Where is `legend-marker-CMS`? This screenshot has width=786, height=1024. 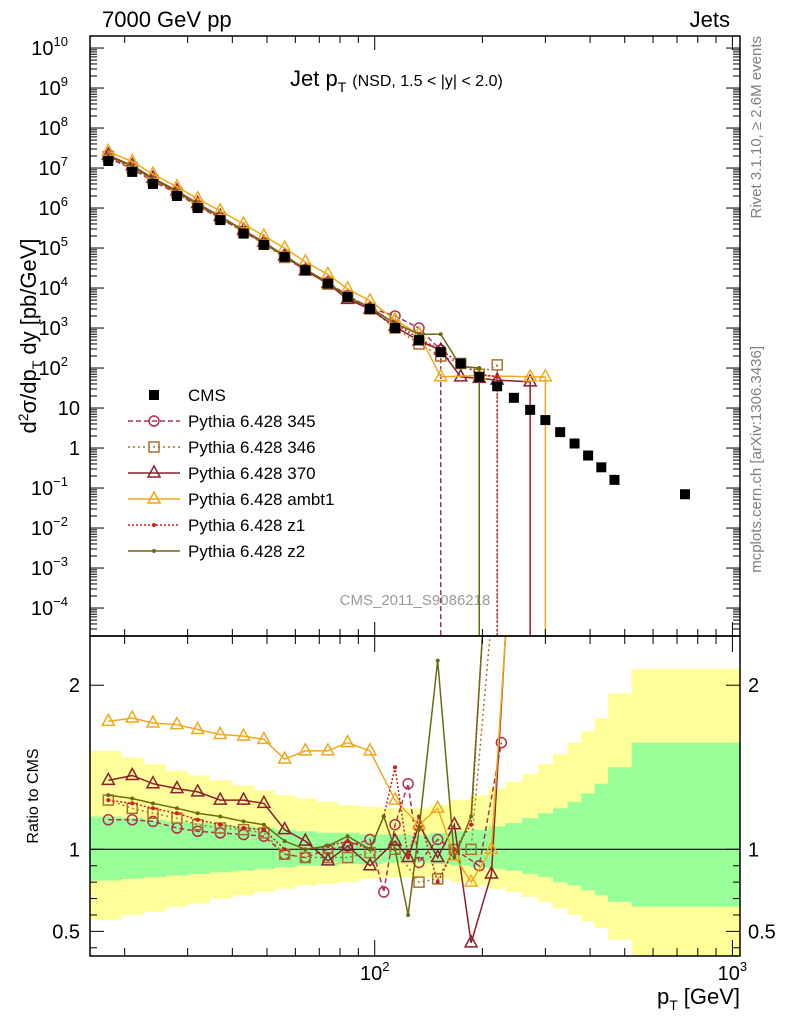
legend-marker-CMS is located at coordinates (154, 395).